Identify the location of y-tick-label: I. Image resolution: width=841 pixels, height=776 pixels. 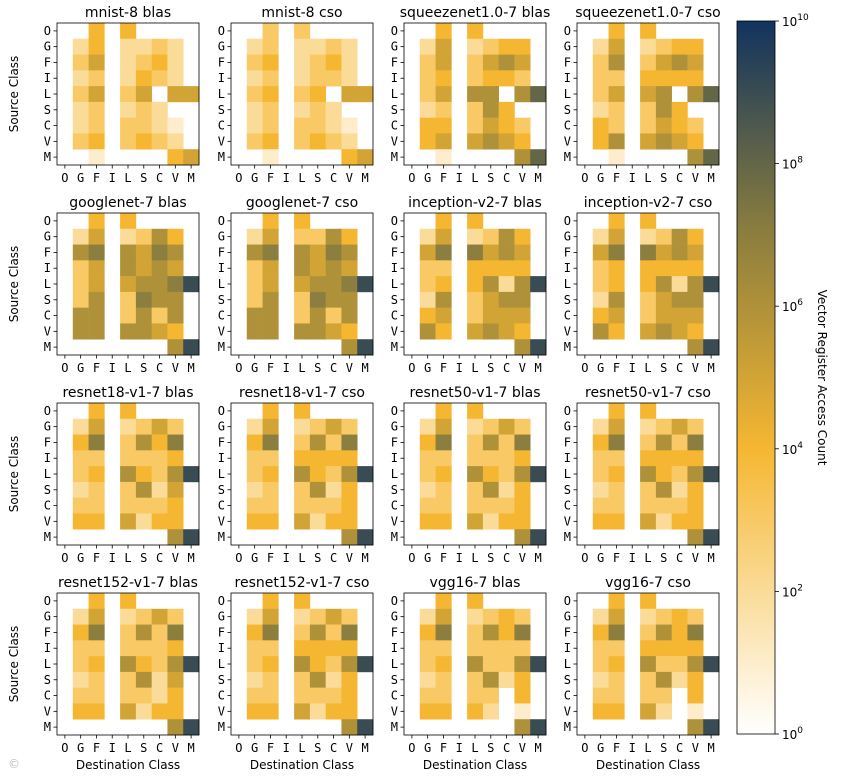
(221, 78).